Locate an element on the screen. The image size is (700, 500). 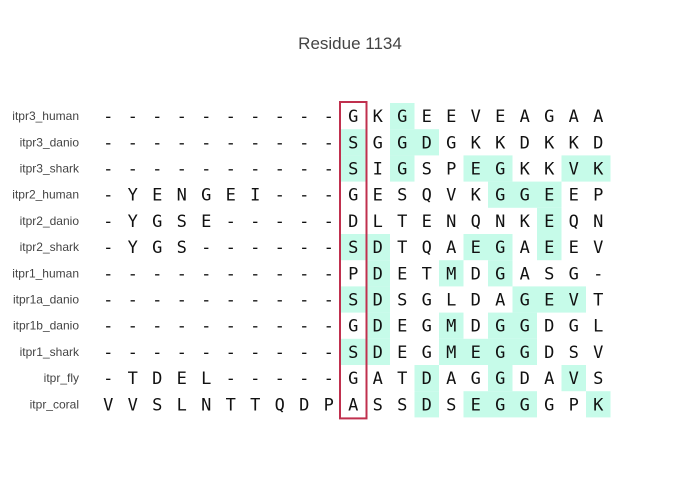
alignment-row: itpr1_human - - - - - - - - - - P D E T M D G A S G - is located at coordinates (307, 273).